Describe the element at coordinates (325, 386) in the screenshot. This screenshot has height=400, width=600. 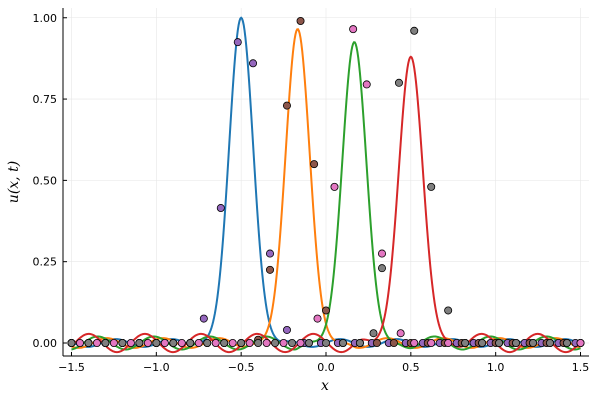
I see `x-axis-label: x` at that location.